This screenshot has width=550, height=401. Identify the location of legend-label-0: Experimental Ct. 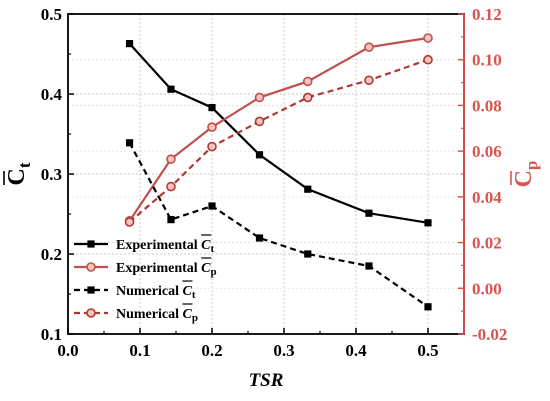
(165, 246).